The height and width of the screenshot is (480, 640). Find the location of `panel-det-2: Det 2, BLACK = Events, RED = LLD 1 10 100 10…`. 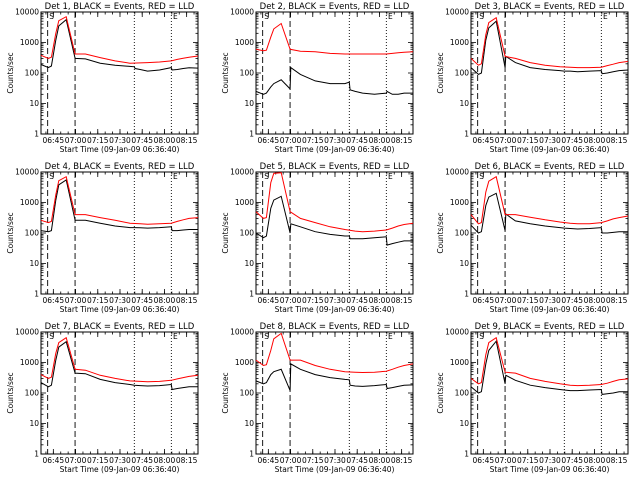

panel-det-2: Det 2, BLACK = Events, RED = LLD 1 10 100 10… is located at coordinates (317, 78).